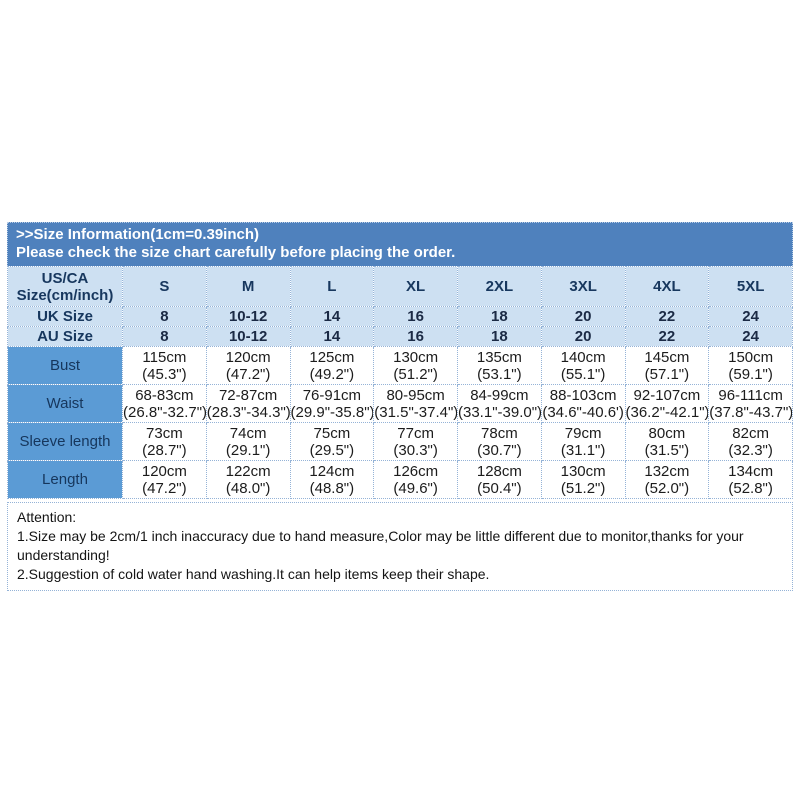  I want to click on col-header-2xl: 2XL, so click(499, 286).